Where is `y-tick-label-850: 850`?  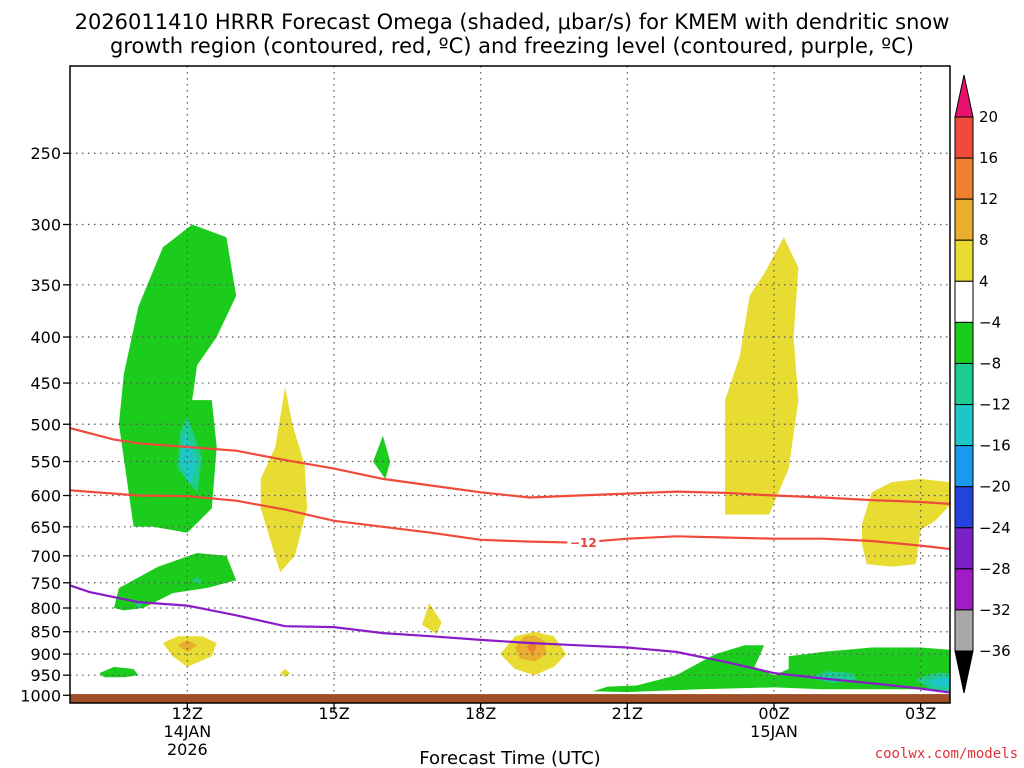 y-tick-label-850: 850 is located at coordinates (45, 632).